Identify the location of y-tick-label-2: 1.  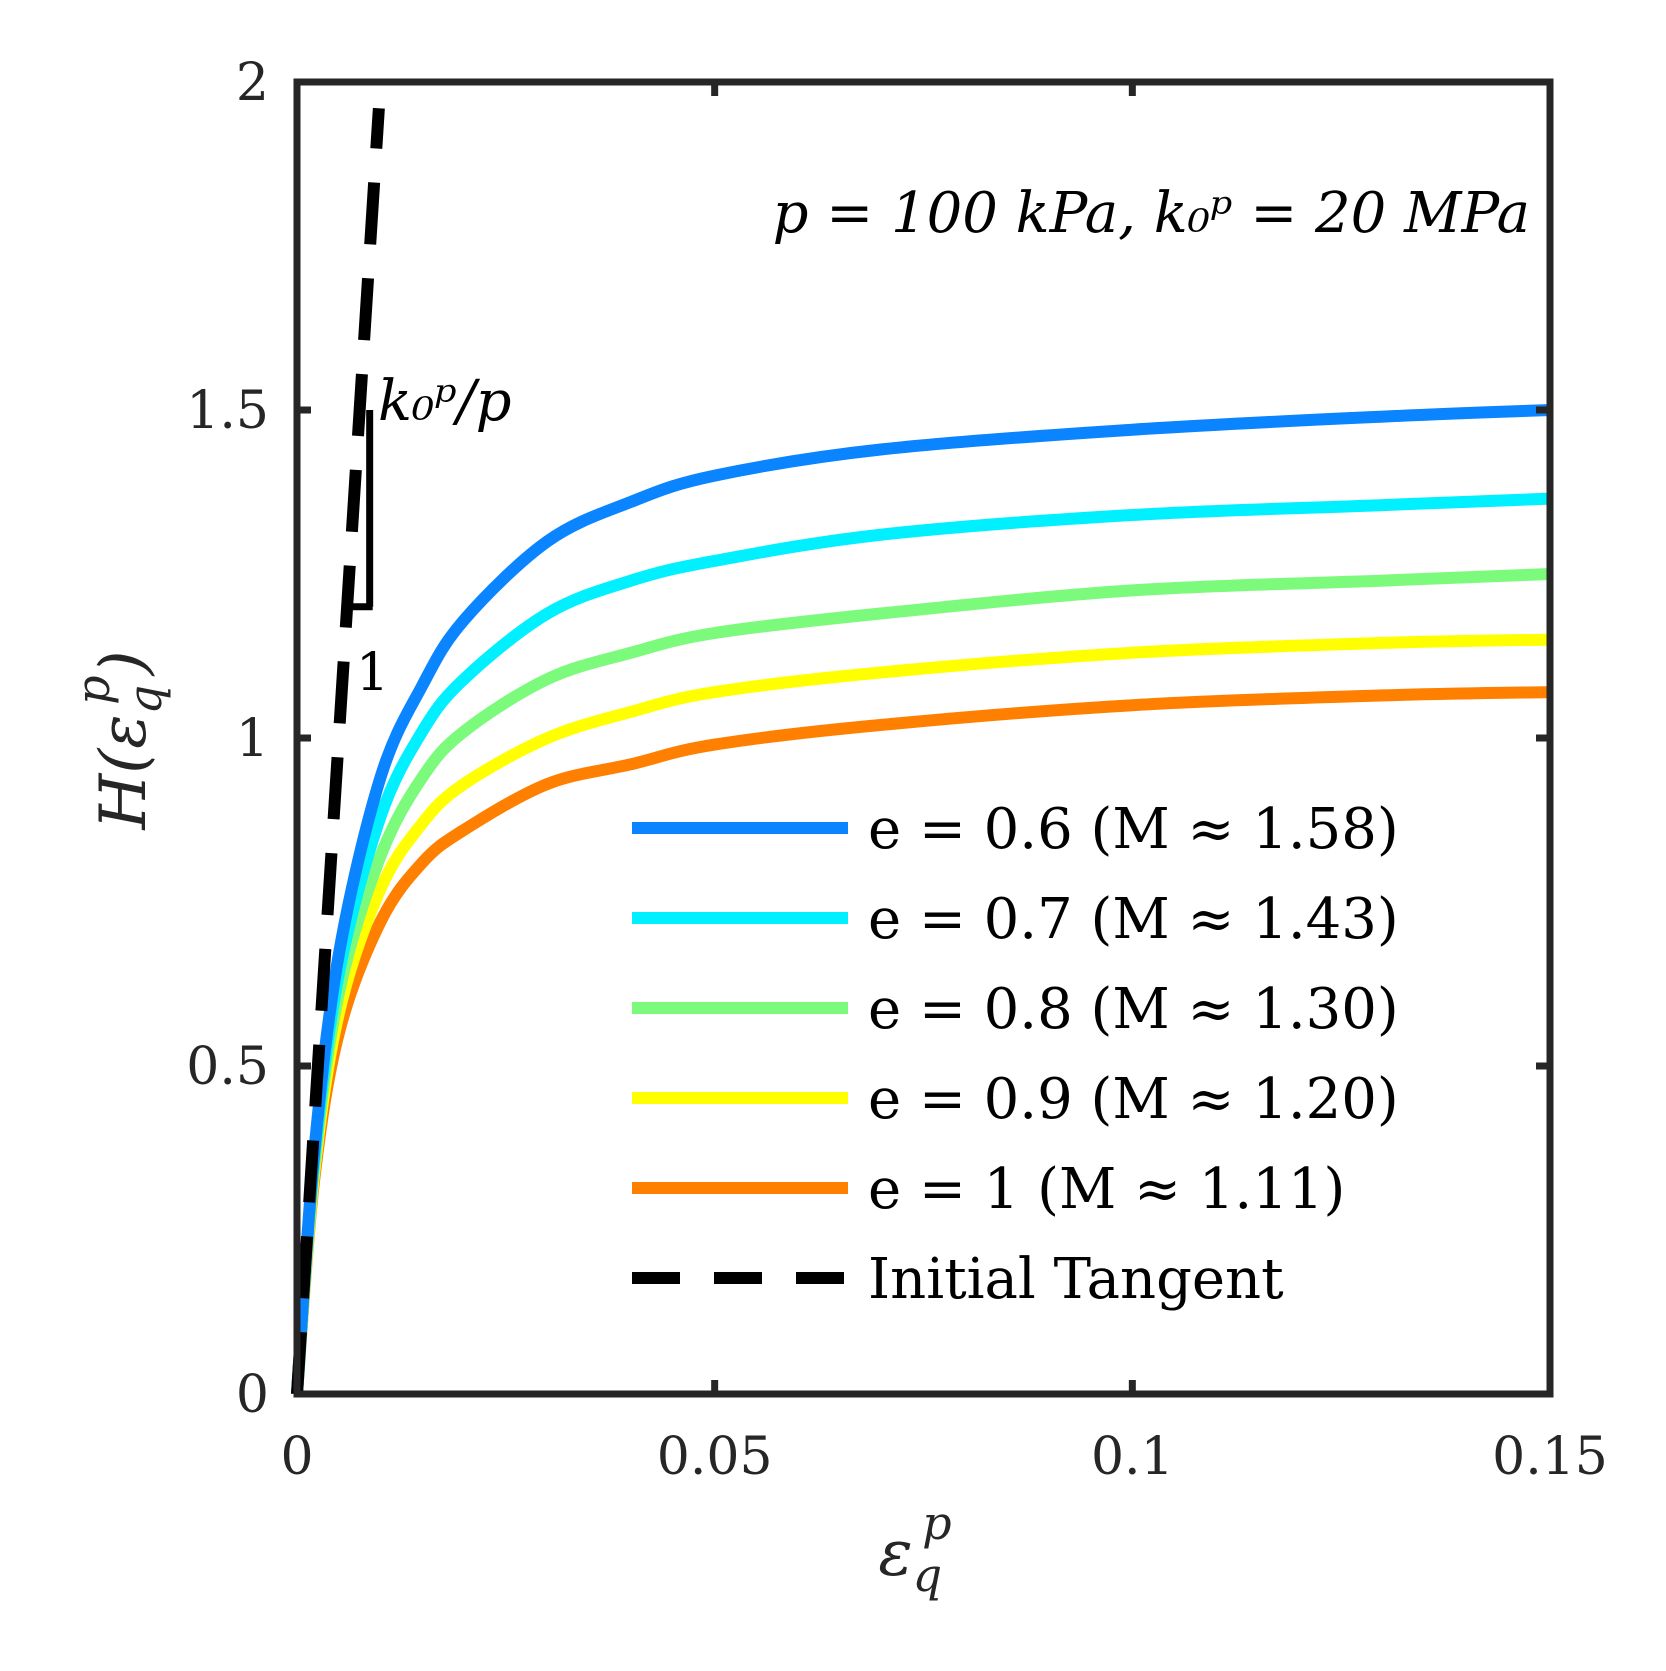
(252, 739).